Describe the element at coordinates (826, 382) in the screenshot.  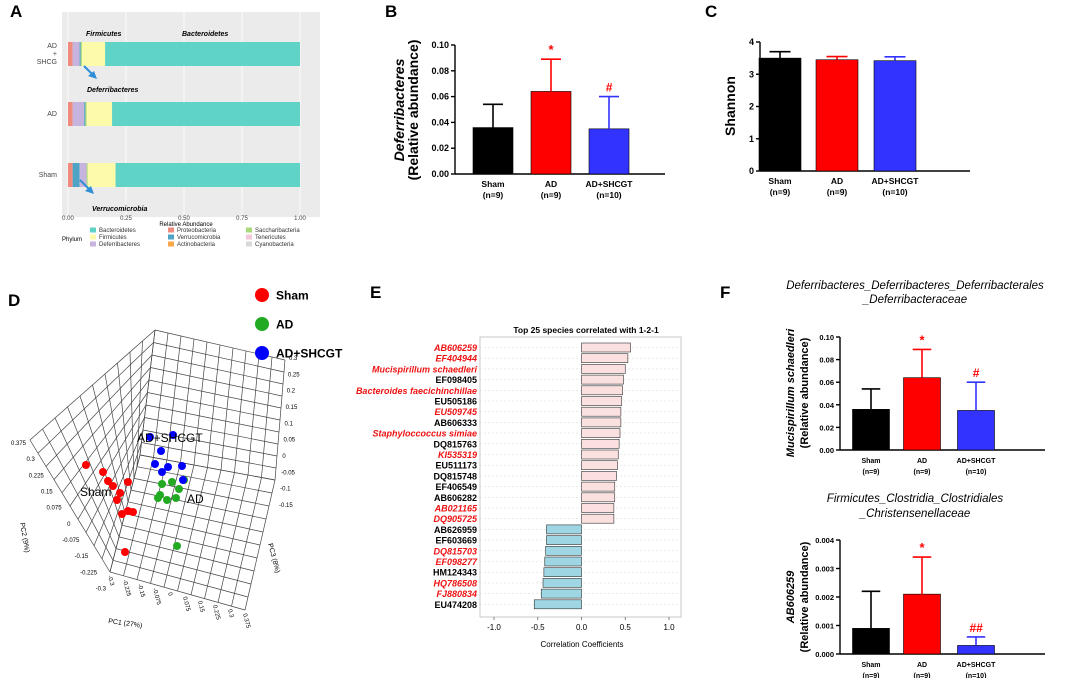
I see `y-tick-label: 0.06` at that location.